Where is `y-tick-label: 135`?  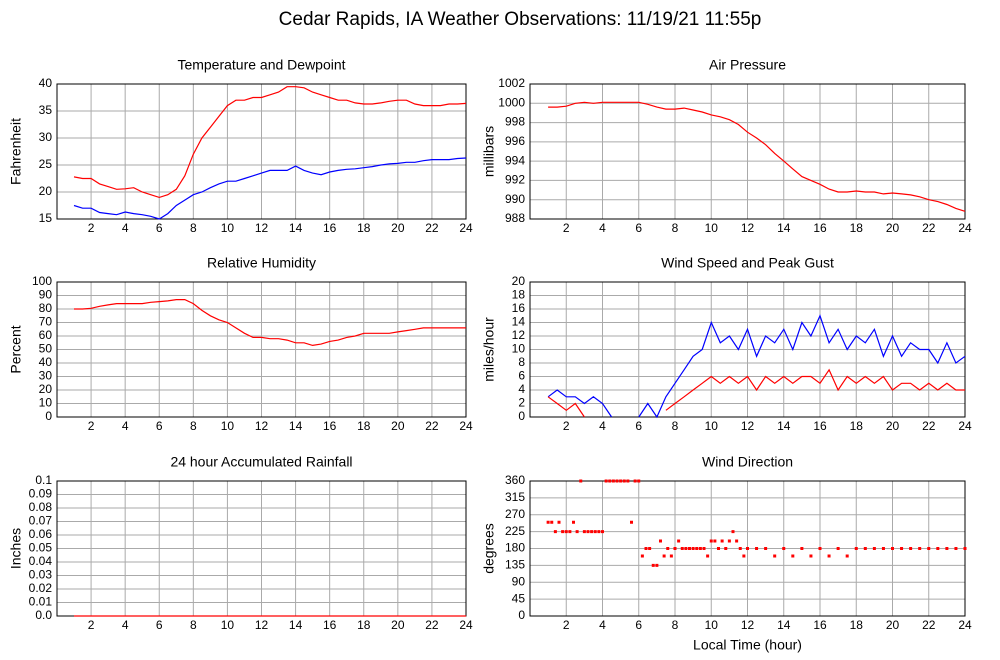
y-tick-label: 135 is located at coordinates (515, 565).